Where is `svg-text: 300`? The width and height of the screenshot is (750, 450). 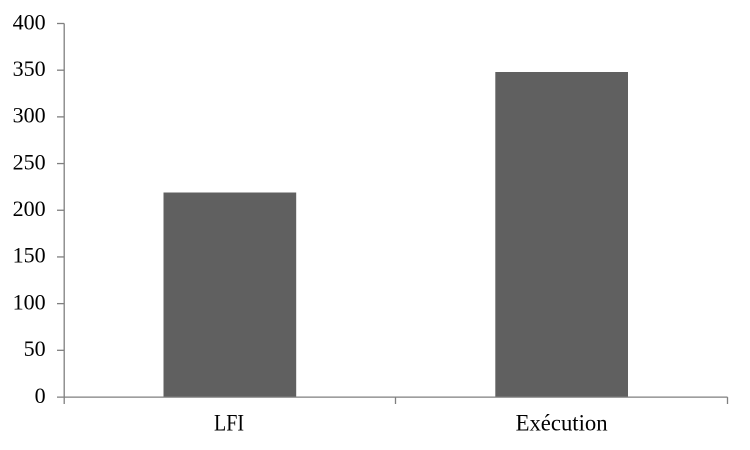
svg-text: 300 is located at coordinates (29, 115).